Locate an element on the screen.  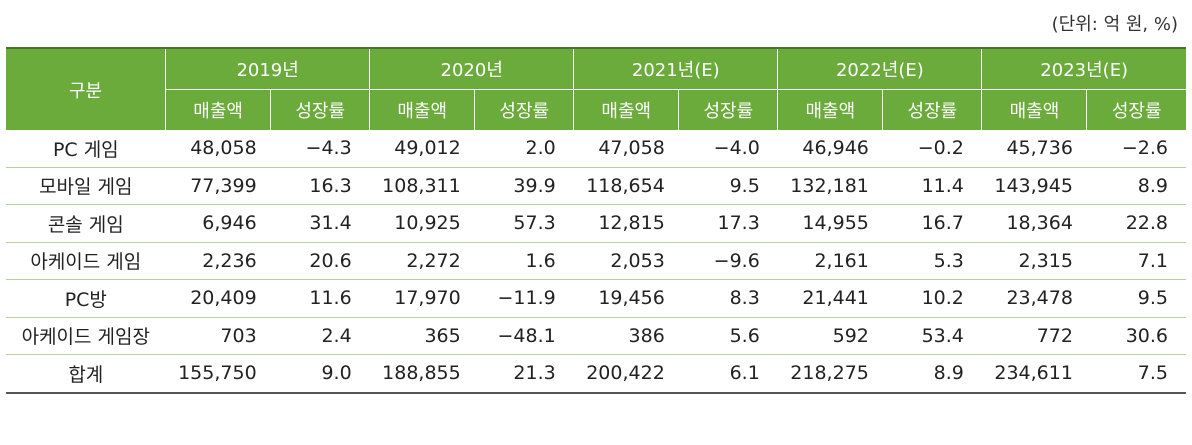
revenue-cell: 14,955 is located at coordinates (830, 223).